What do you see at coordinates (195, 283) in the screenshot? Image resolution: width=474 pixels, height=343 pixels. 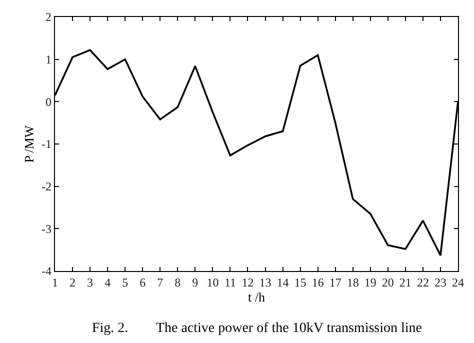 I see `x-tick-label: 9` at bounding box center [195, 283].